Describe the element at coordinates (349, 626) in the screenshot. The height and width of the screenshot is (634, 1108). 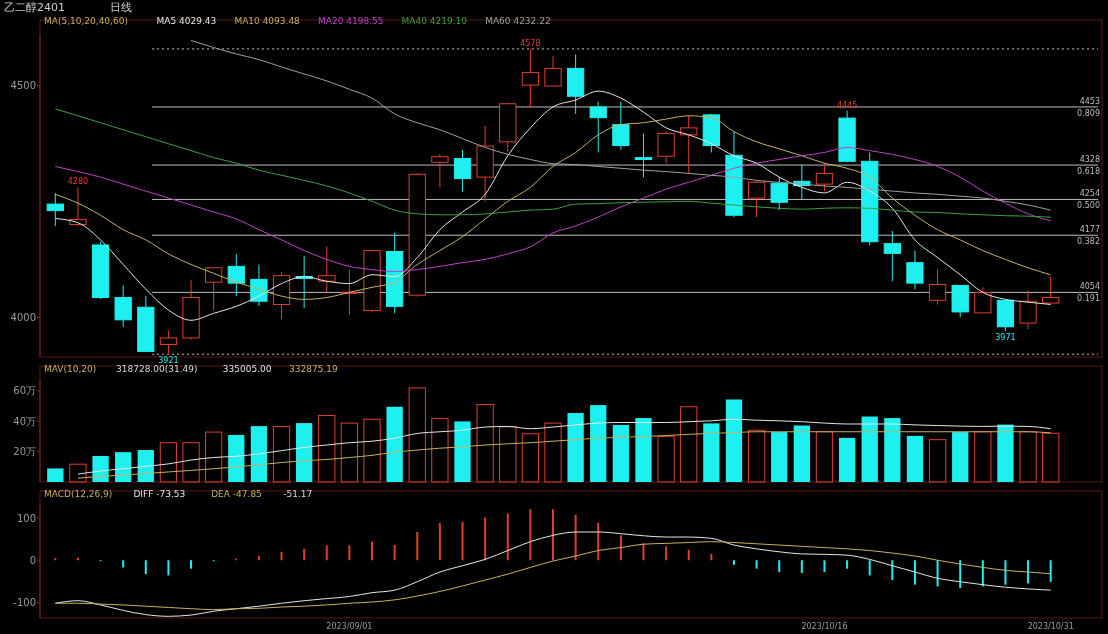
I see `x-tick-label: 2023/09/01` at that location.